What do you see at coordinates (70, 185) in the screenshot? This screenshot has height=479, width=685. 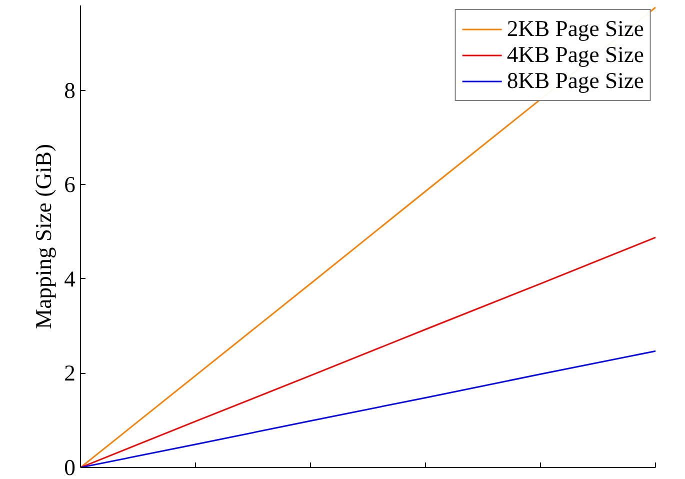 I see `y-tick-label: 6` at bounding box center [70, 185].